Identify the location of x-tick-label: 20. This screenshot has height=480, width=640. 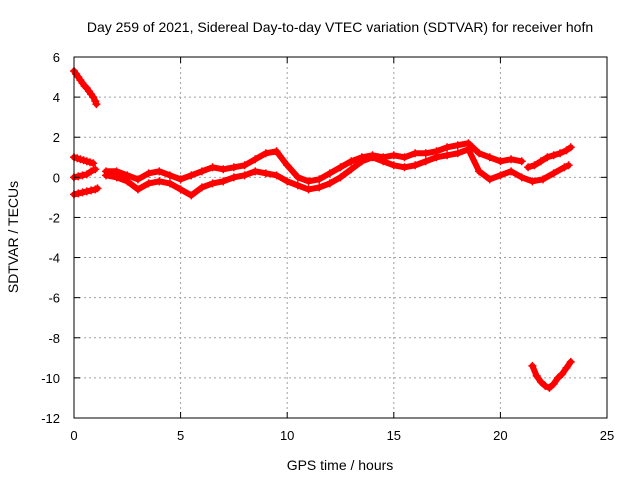
(500, 435).